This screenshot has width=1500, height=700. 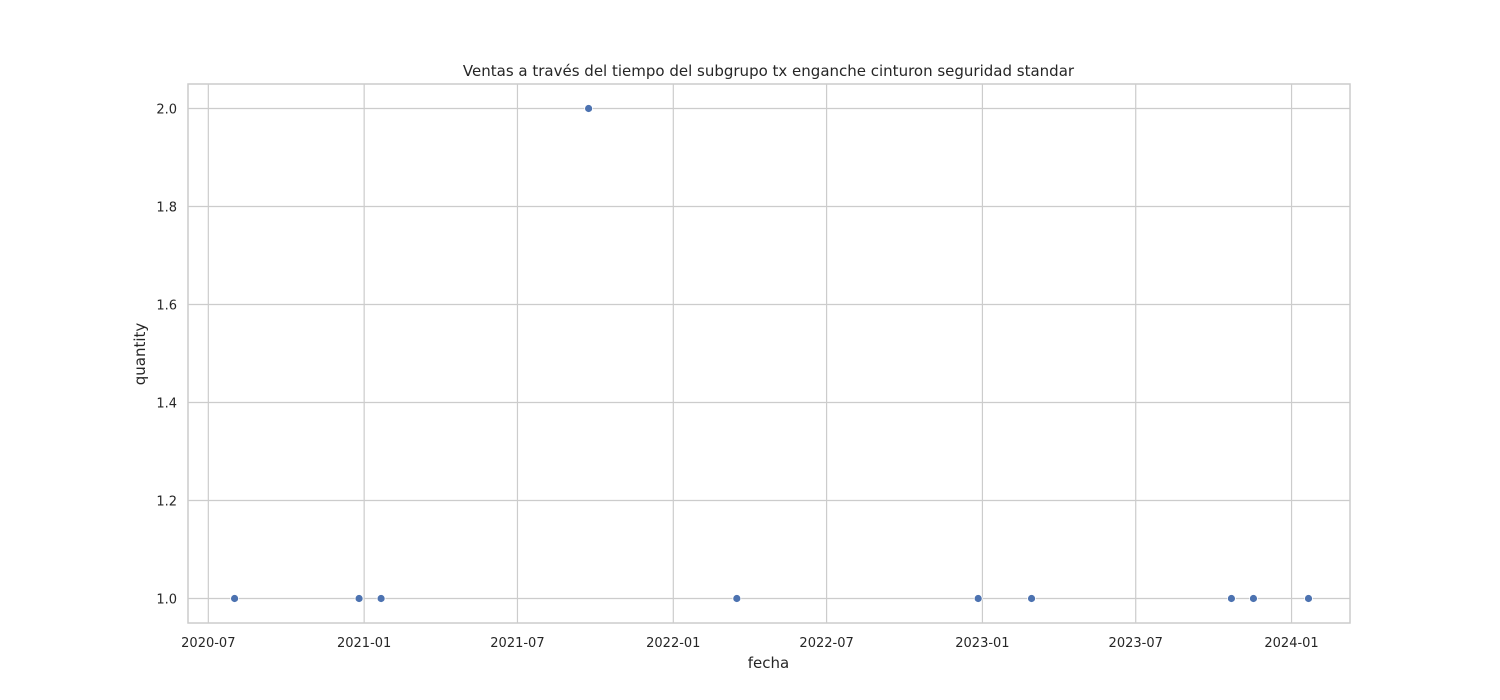 What do you see at coordinates (826, 643) in the screenshot?
I see `x-tick-label: 2022-07` at bounding box center [826, 643].